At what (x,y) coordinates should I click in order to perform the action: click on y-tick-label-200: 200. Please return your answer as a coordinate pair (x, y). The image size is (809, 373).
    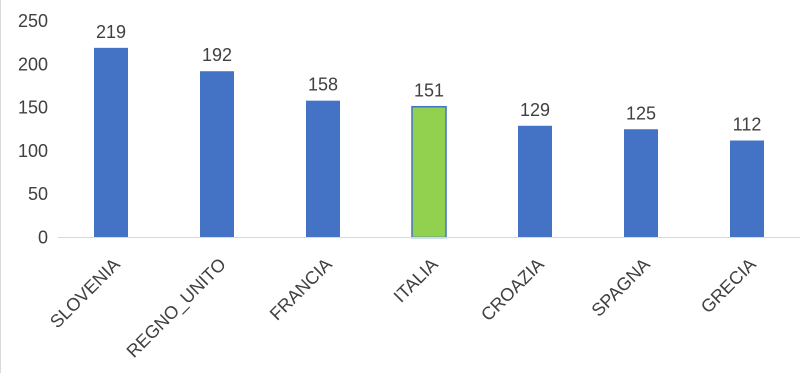
    Looking at the image, I should click on (33, 64).